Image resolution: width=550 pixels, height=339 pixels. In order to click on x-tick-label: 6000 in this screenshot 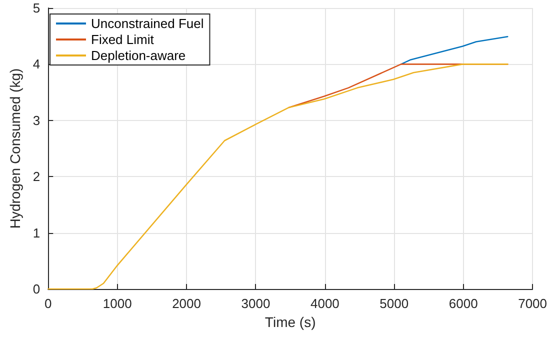, I will do `click(463, 303)`.